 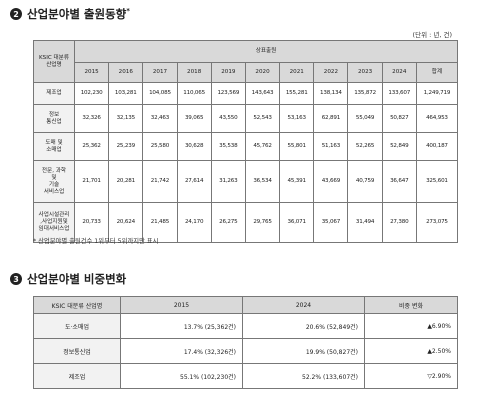 What do you see at coordinates (181, 305) in the screenshot?
I see `header-2015: 2015` at bounding box center [181, 305].